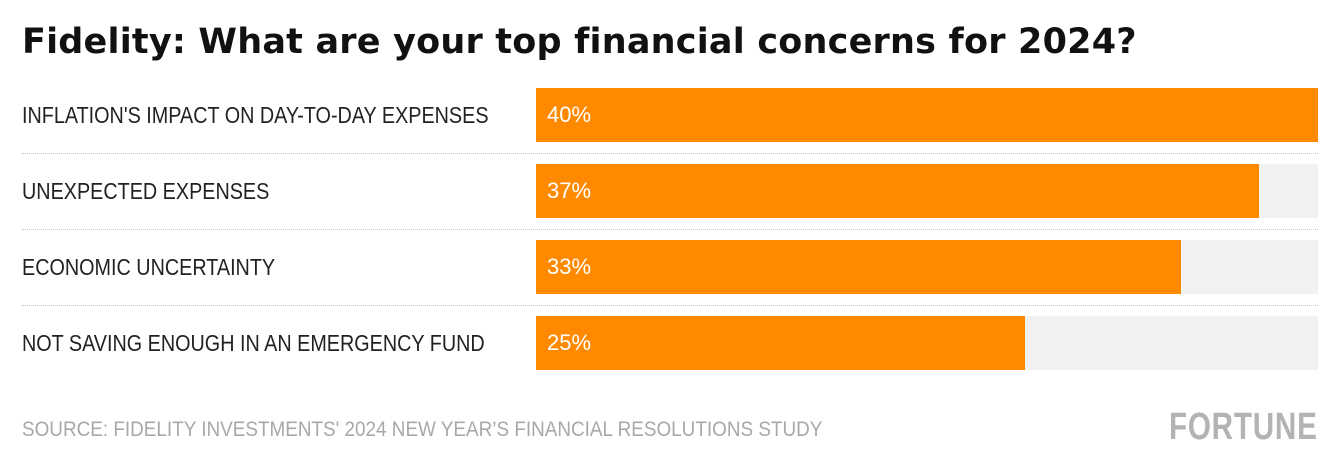 The image size is (1340, 470). Describe the element at coordinates (898, 191) in the screenshot. I see `bar: 37%` at that location.